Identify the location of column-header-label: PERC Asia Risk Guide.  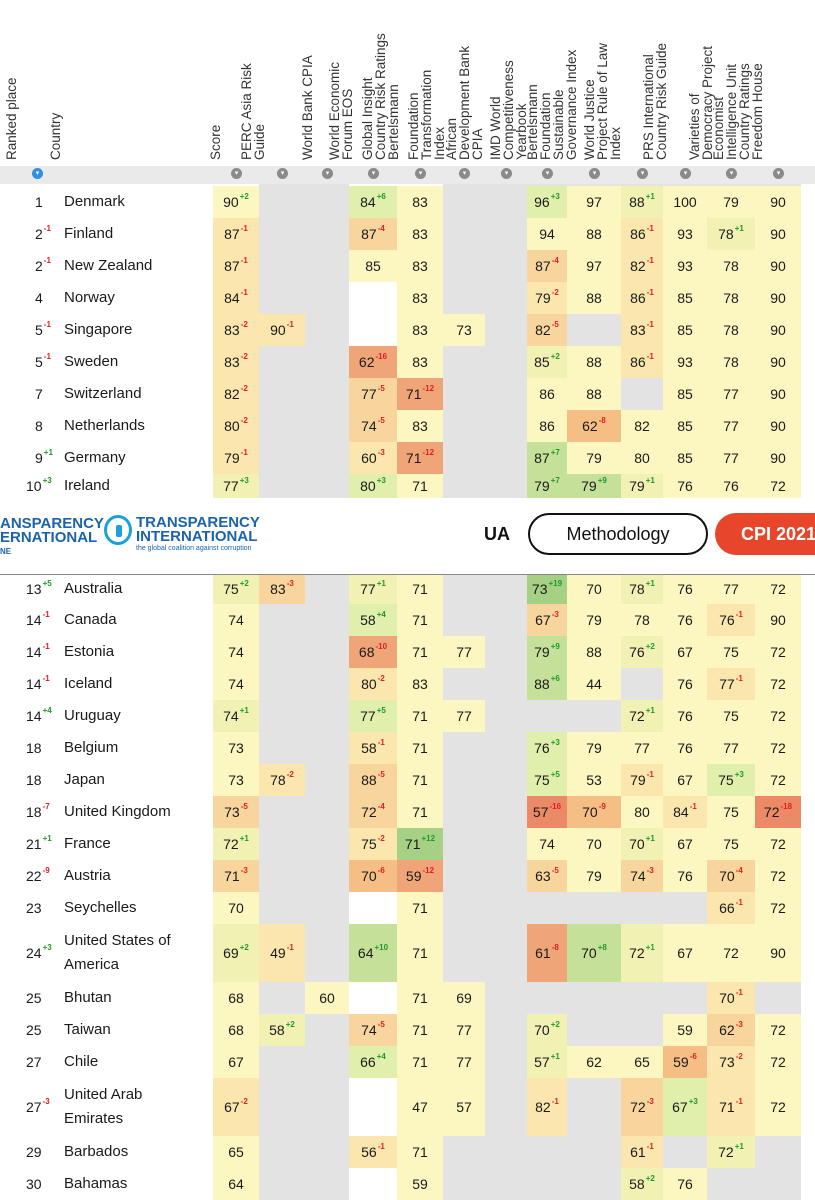
(253, 111).